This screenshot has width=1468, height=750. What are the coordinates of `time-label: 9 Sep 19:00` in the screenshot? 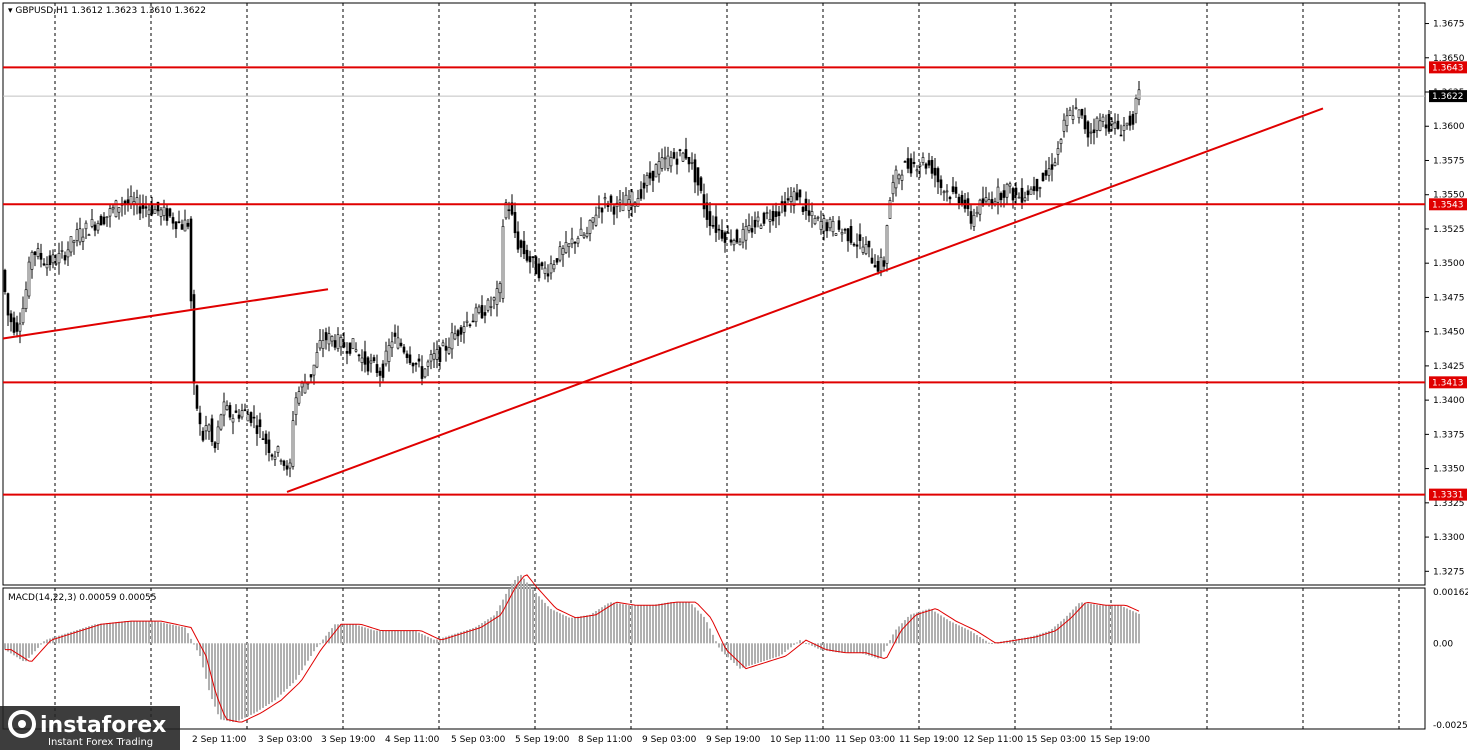 It's located at (733, 740).